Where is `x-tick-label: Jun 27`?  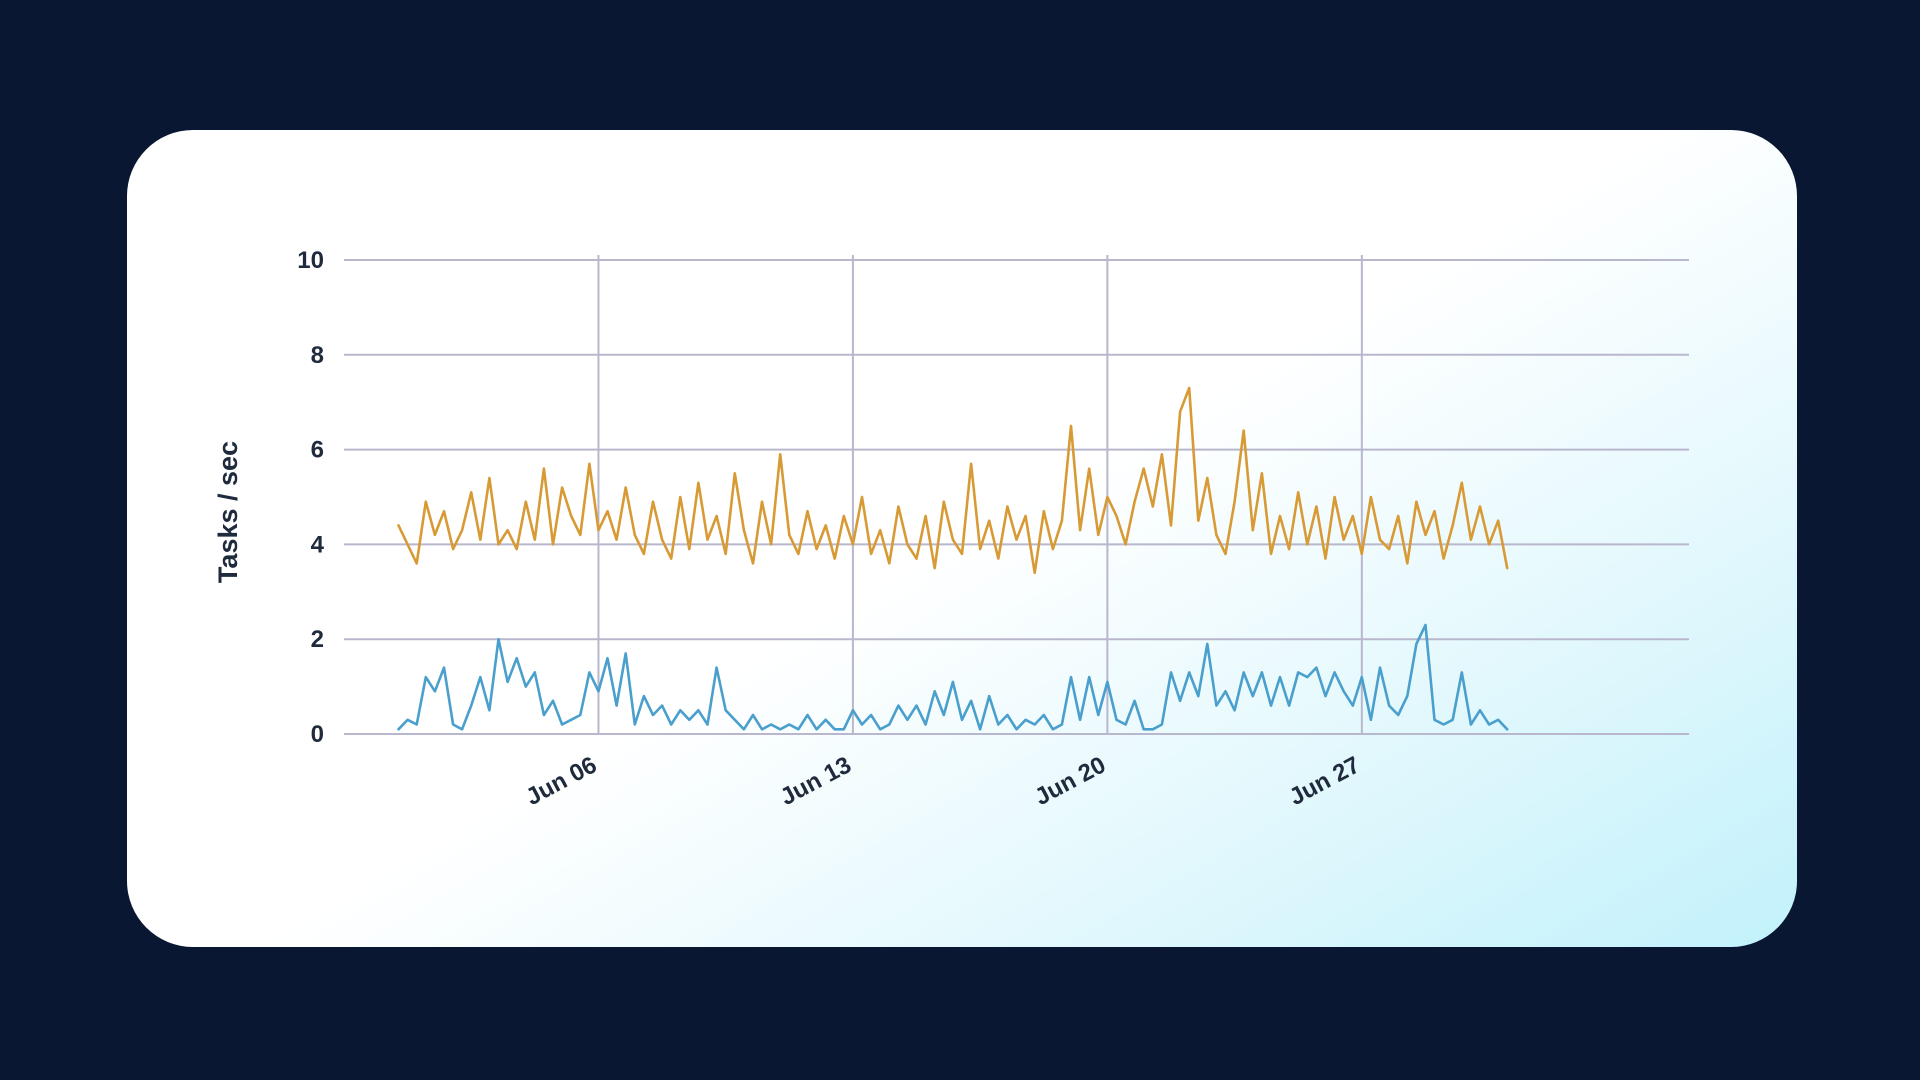 x-tick-label: Jun 27 is located at coordinates (1325, 781).